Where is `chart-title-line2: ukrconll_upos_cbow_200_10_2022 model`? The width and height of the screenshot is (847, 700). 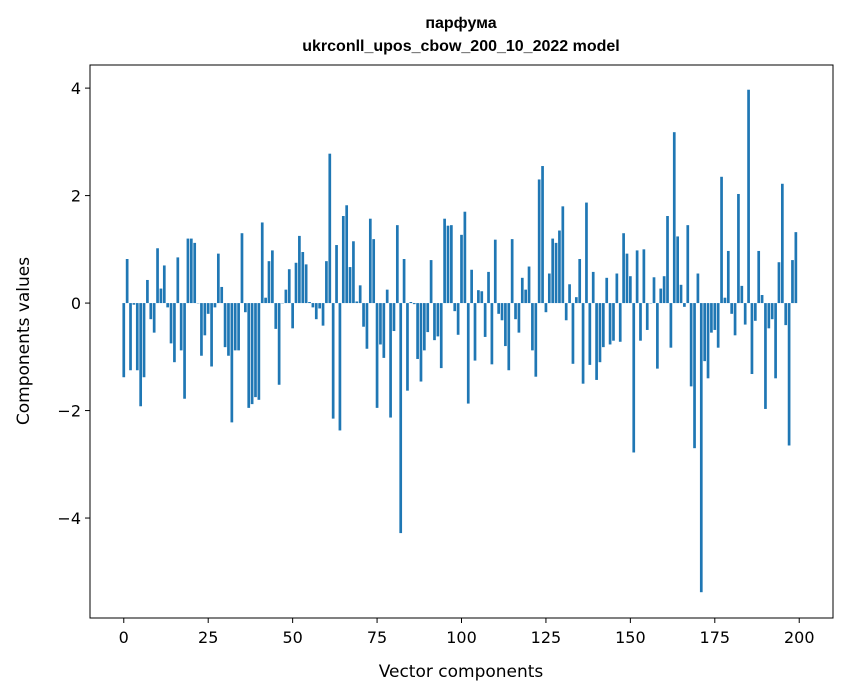
chart-title-line2: ukrconll_upos_cbow_200_10_2022 model is located at coordinates (460, 46).